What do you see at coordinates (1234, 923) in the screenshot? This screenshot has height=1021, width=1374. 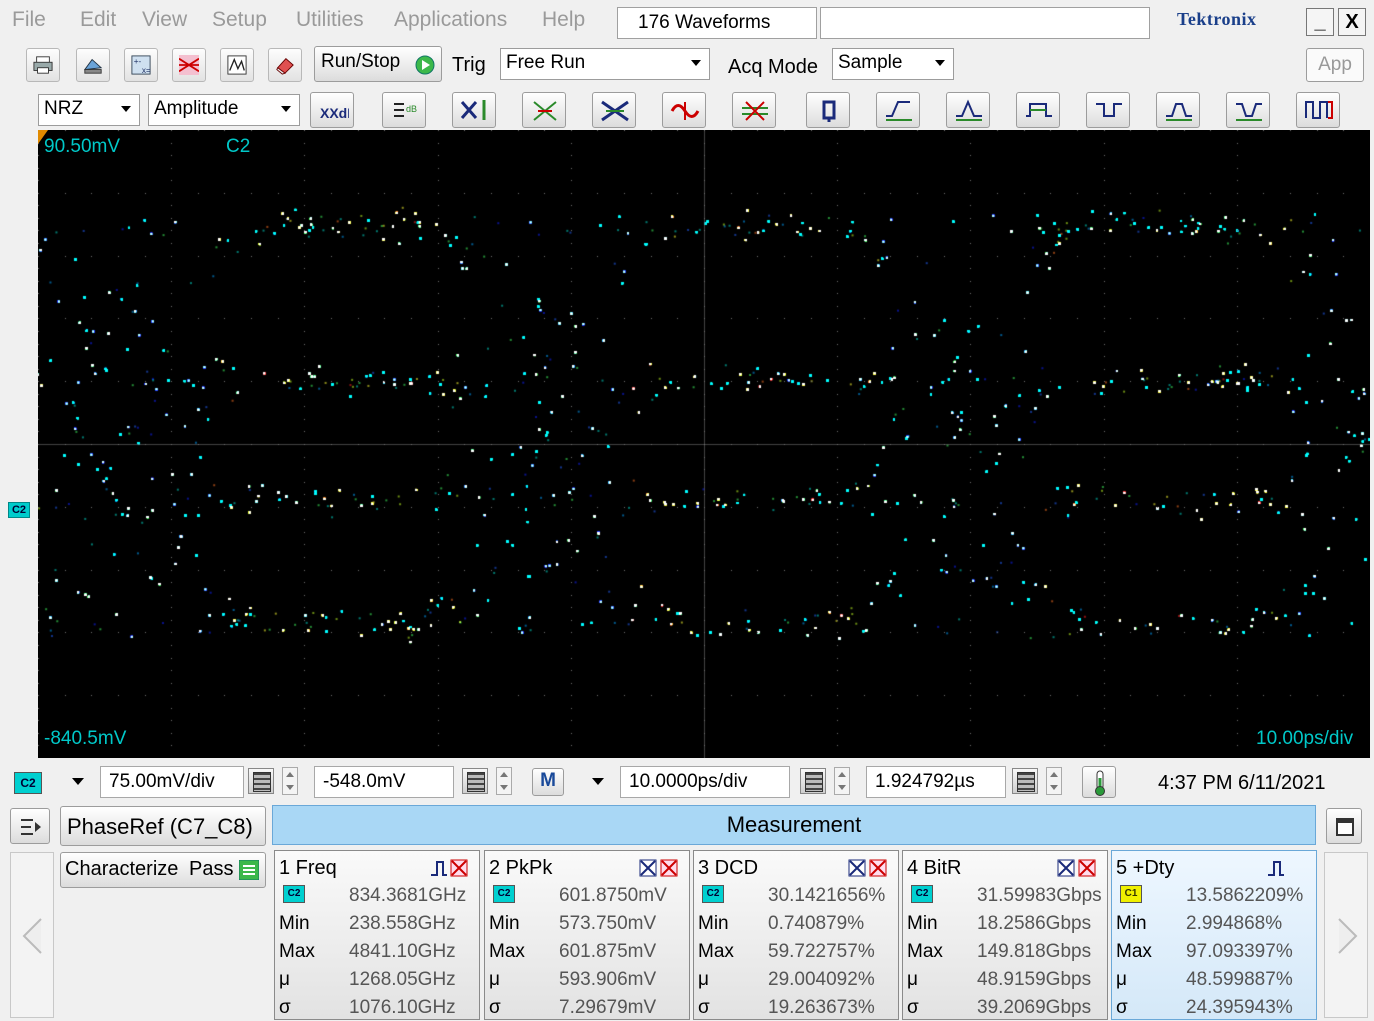 I see `min-value: 2.994868%` at bounding box center [1234, 923].